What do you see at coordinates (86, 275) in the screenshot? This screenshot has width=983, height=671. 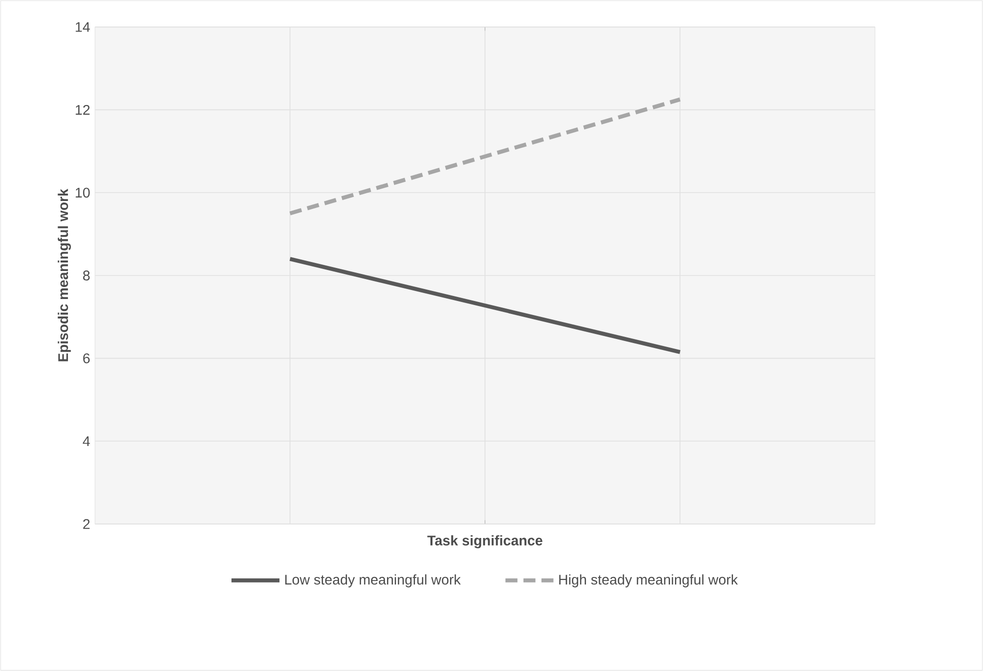 I see `y-tick-label: 8` at bounding box center [86, 275].